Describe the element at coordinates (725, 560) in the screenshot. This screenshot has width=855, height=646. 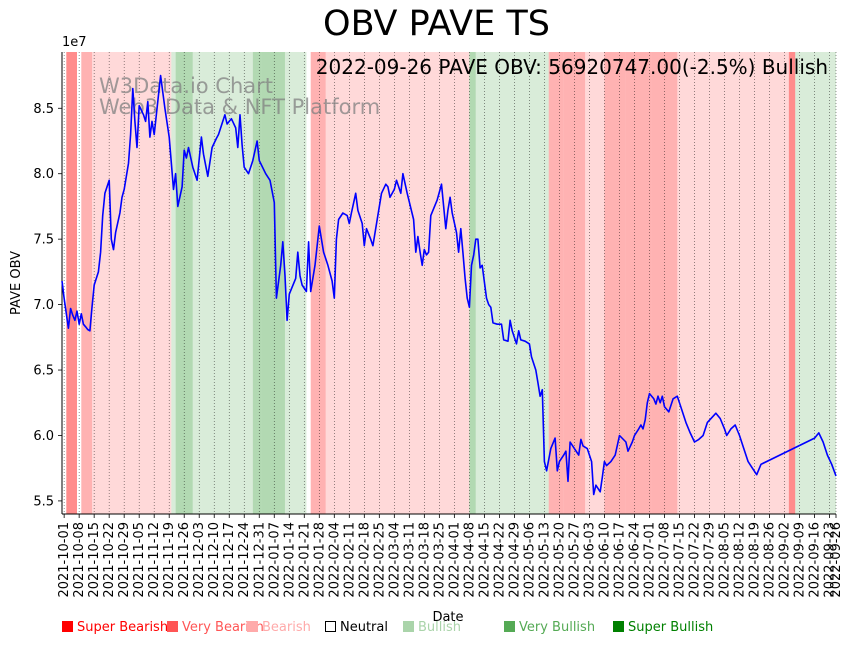
I see `x-tick-label: 2022-08-05` at that location.